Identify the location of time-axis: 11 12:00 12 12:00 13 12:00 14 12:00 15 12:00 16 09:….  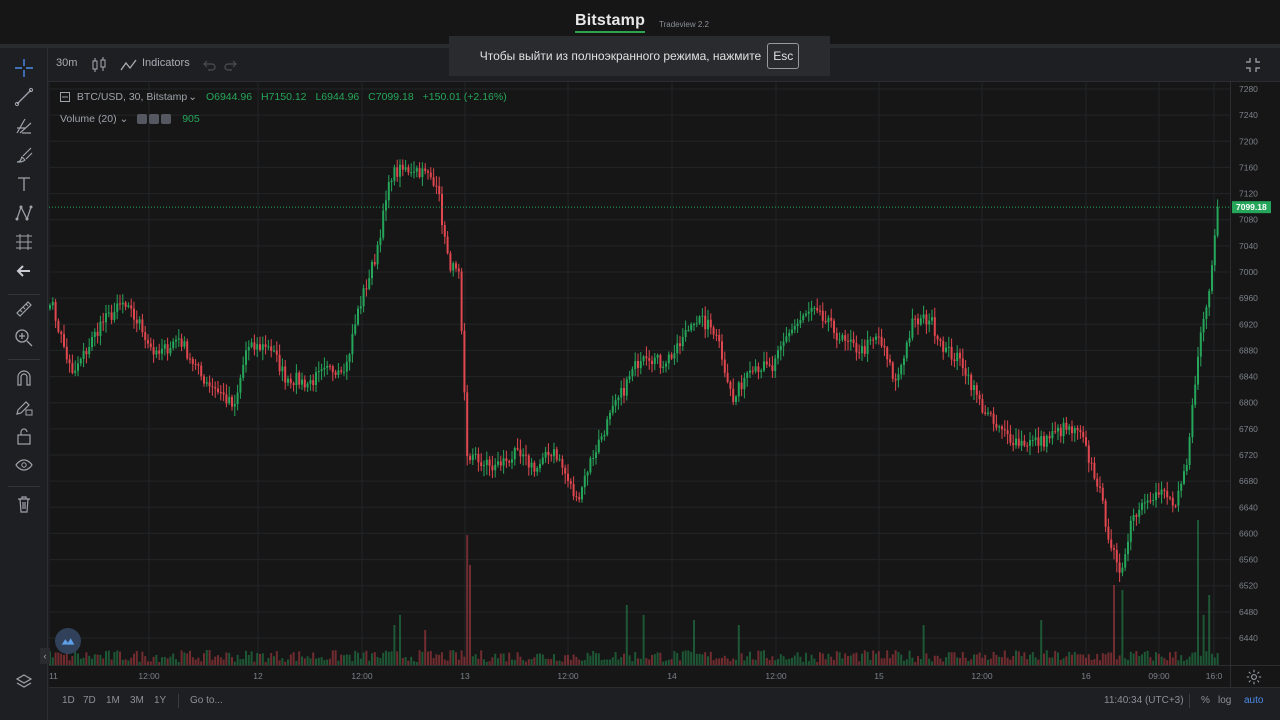
(639, 676).